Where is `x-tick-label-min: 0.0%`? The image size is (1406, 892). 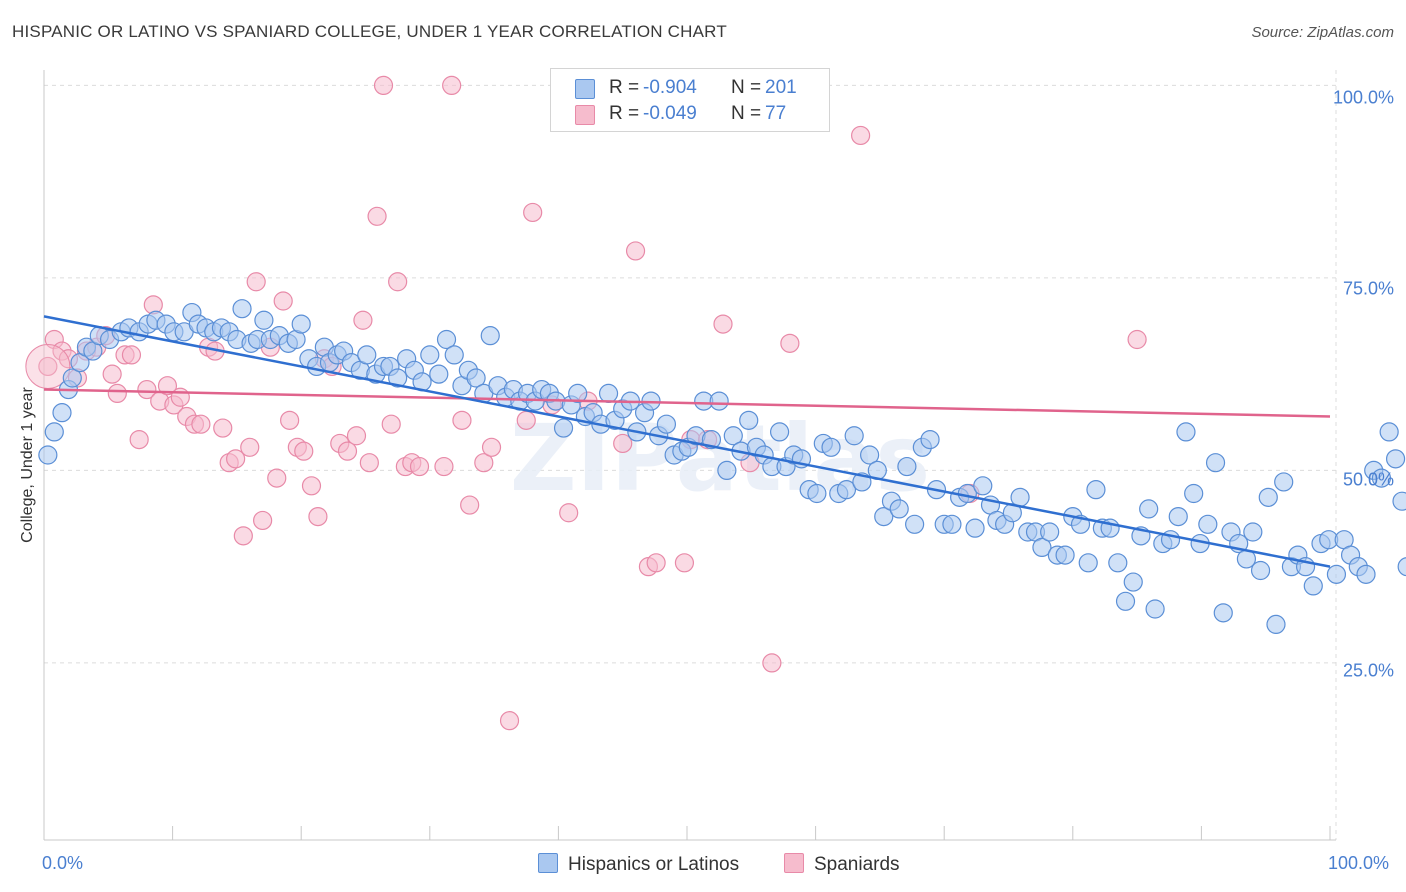
x-tick-label-min: 0.0% is located at coordinates (63, 863).